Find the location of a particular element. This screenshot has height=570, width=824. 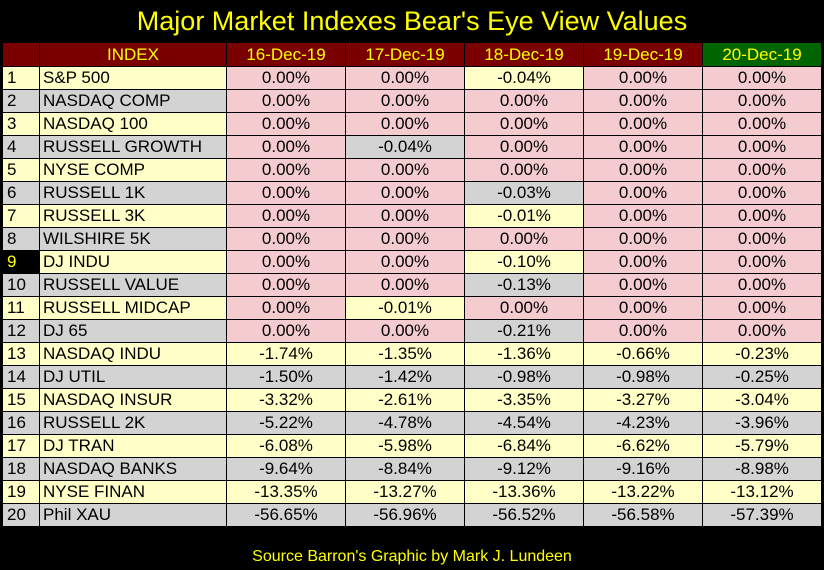

value-cell: -0.10% is located at coordinates (524, 262).